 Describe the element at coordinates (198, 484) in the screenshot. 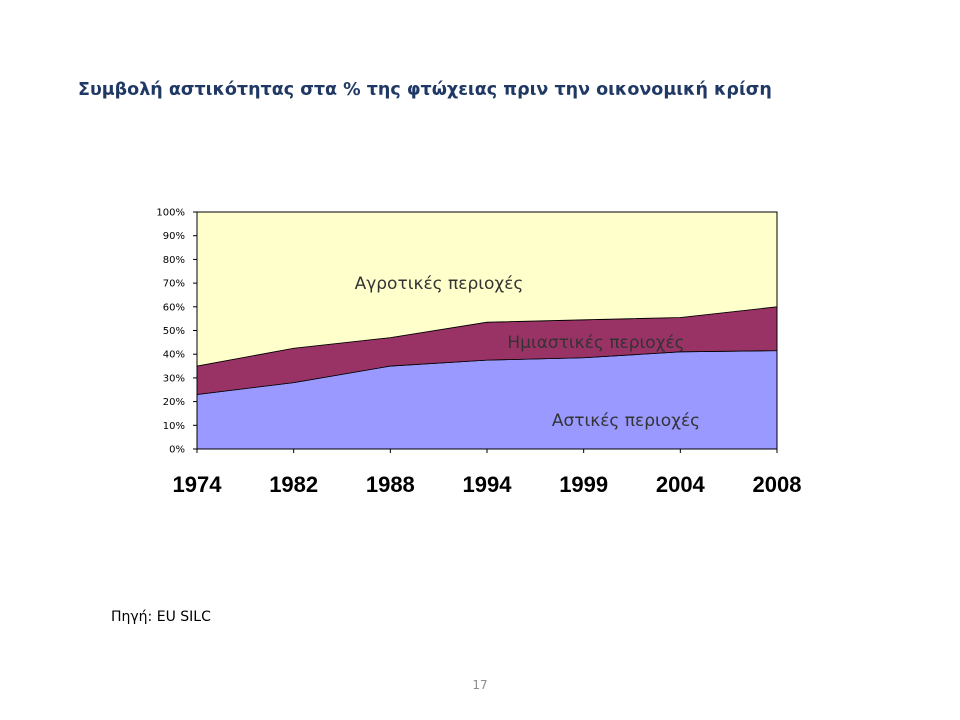

I see `x-tick-label: 1974` at that location.